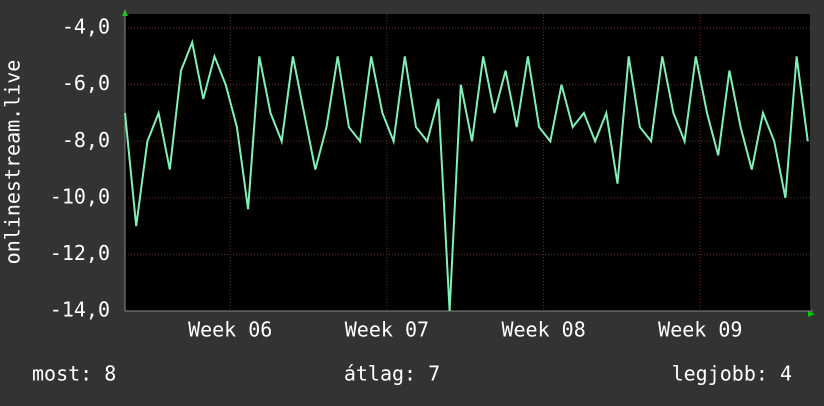  I want to click on y-tick-label: -10,0, so click(80, 196).